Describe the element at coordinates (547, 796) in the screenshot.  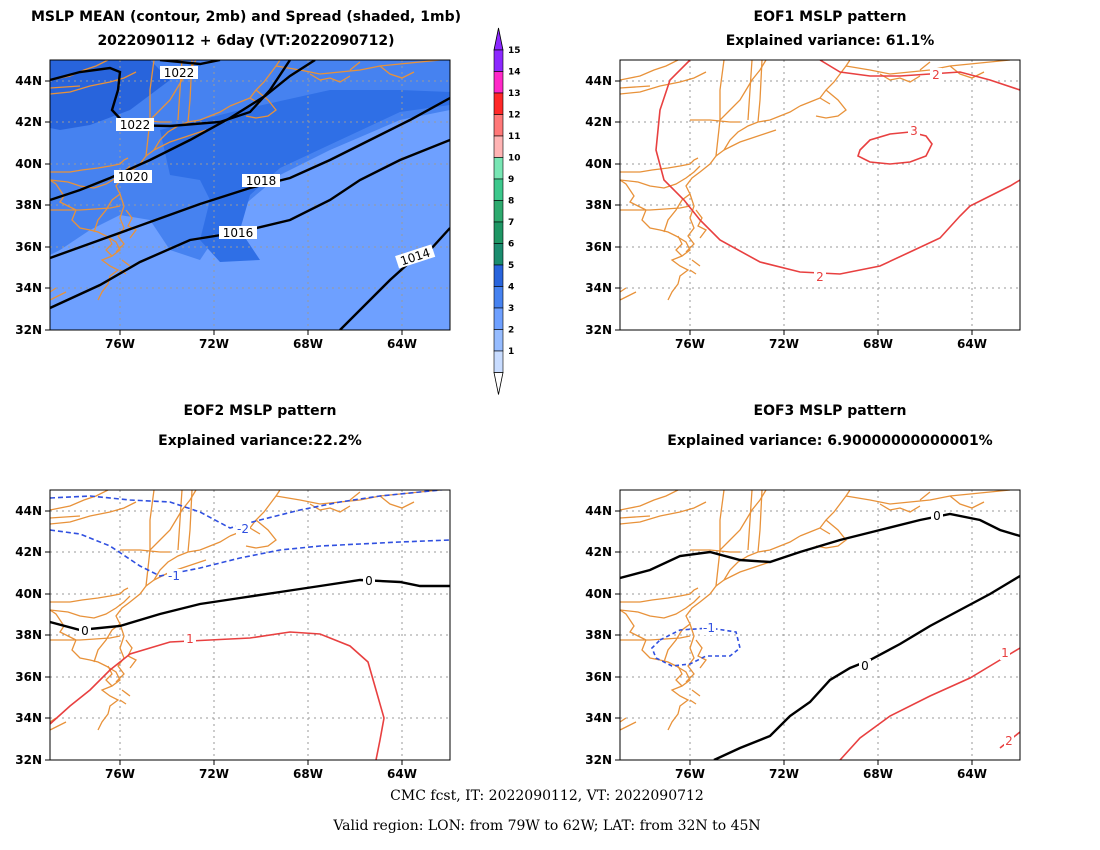
I see `footer-forecast-info: CMC fcst, IT: 2022090112, VT: 2022090712` at that location.